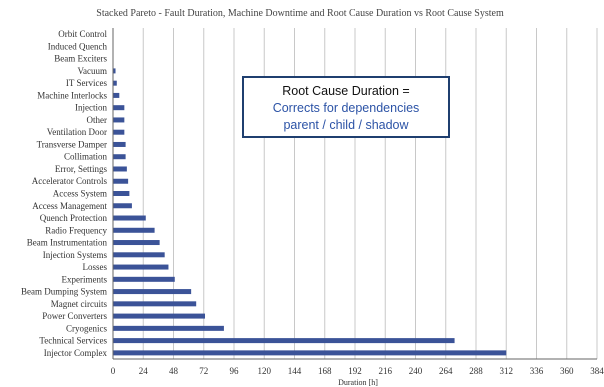 This screenshot has height=387, width=604. Describe the element at coordinates (74, 316) in the screenshot. I see `category-label: Power Converters` at that location.